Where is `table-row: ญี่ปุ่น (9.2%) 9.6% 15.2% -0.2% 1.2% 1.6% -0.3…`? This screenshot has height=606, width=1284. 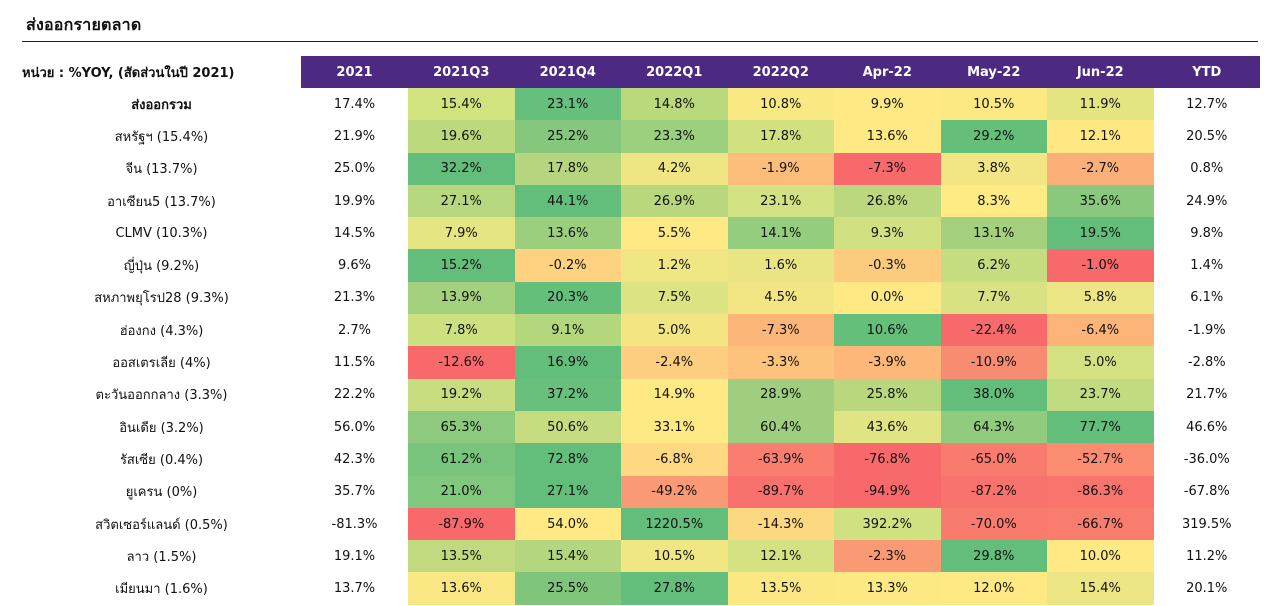
table-row: ญี่ปุ่น (9.2%) 9.6% 15.2% -0.2% 1.2% 1.6% -0.3… is located at coordinates (641, 265).